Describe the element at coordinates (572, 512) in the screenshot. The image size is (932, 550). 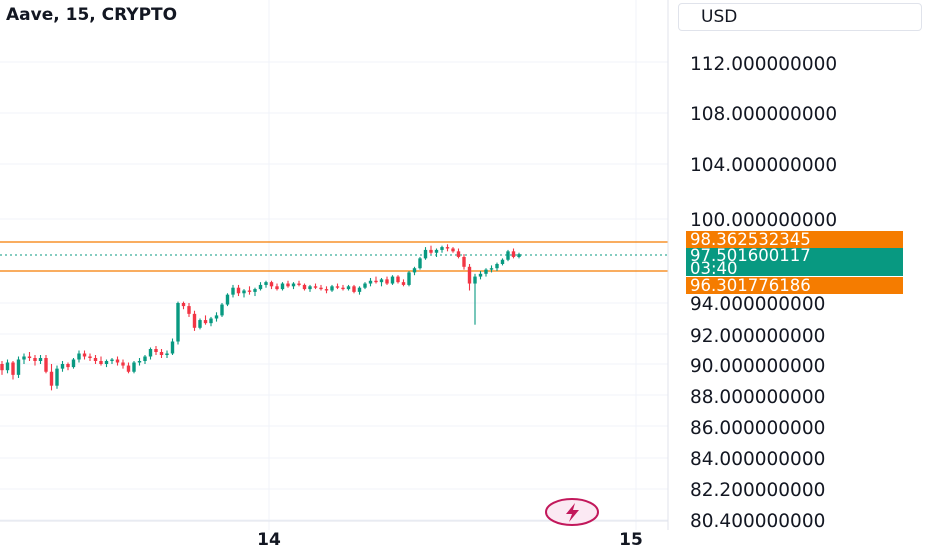
I see `lightning-bolt-icon` at that location.